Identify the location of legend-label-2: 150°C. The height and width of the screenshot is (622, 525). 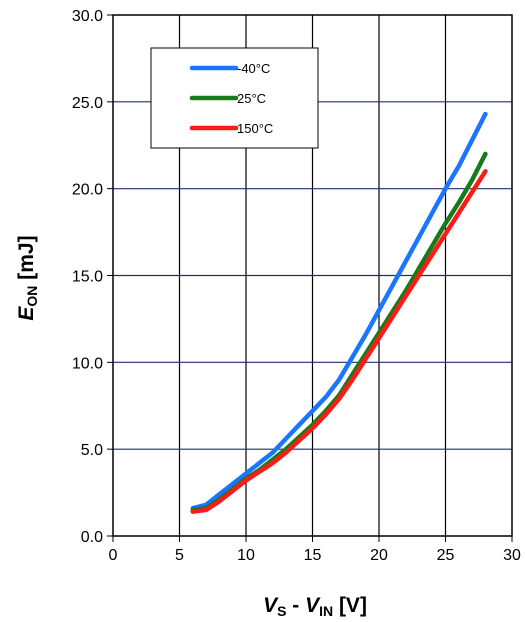
(255, 128).